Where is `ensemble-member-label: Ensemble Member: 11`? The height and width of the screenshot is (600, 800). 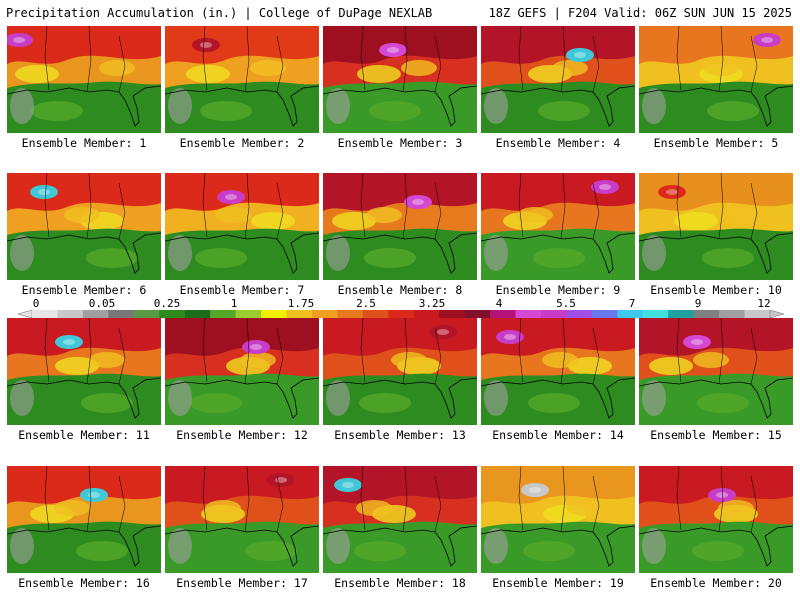 ensemble-member-label: Ensemble Member: 11 is located at coordinates (84, 435).